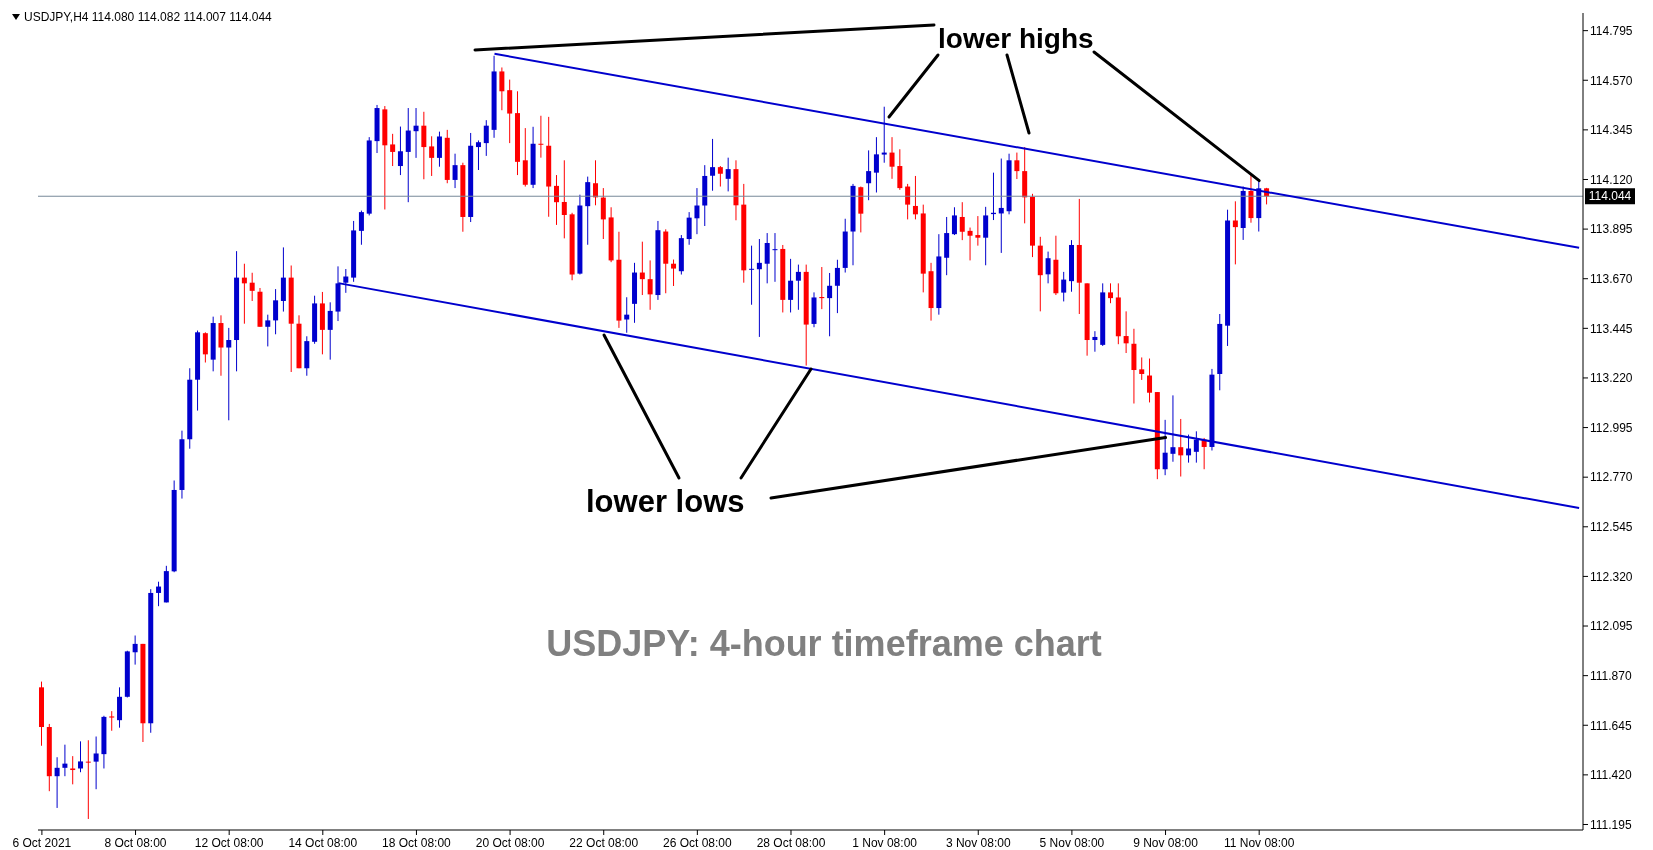 The width and height of the screenshot is (1653, 850). Describe the element at coordinates (1611, 775) in the screenshot. I see `y-tick-label: 111.420` at that location.